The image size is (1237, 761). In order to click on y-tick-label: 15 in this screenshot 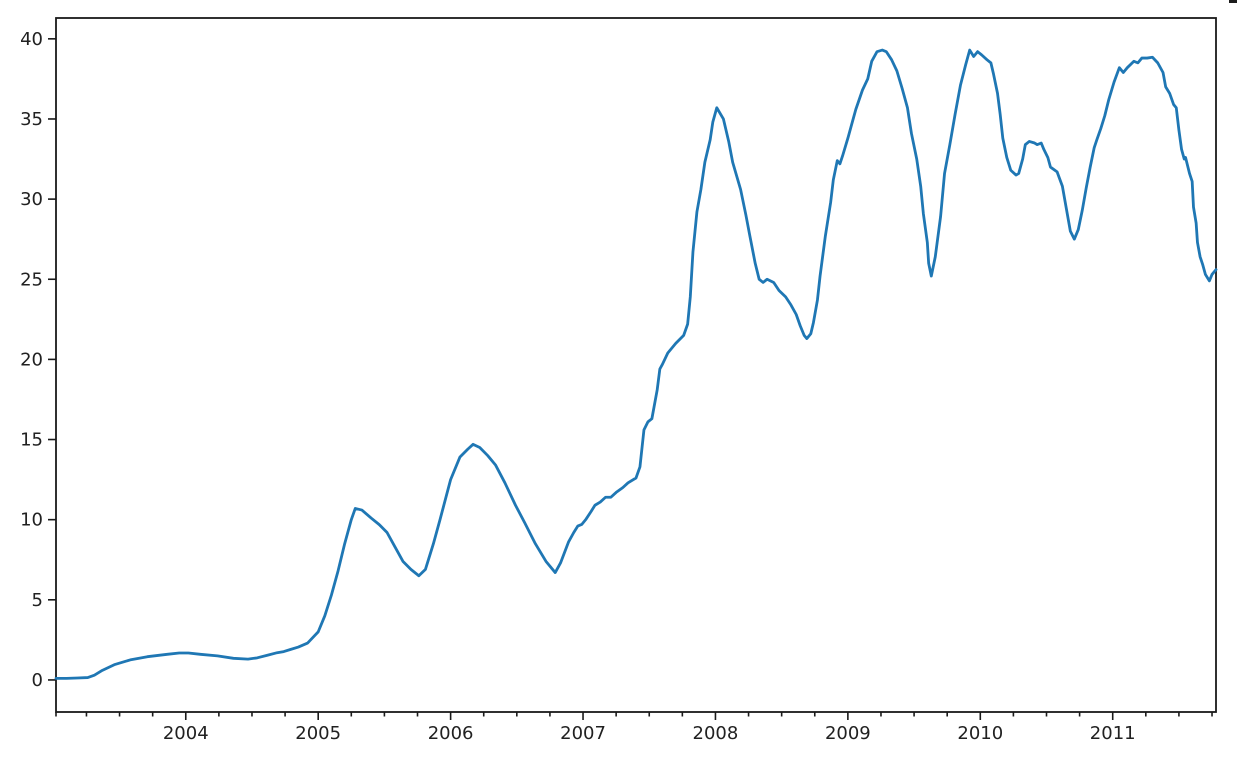, I will do `click(31, 440)`.